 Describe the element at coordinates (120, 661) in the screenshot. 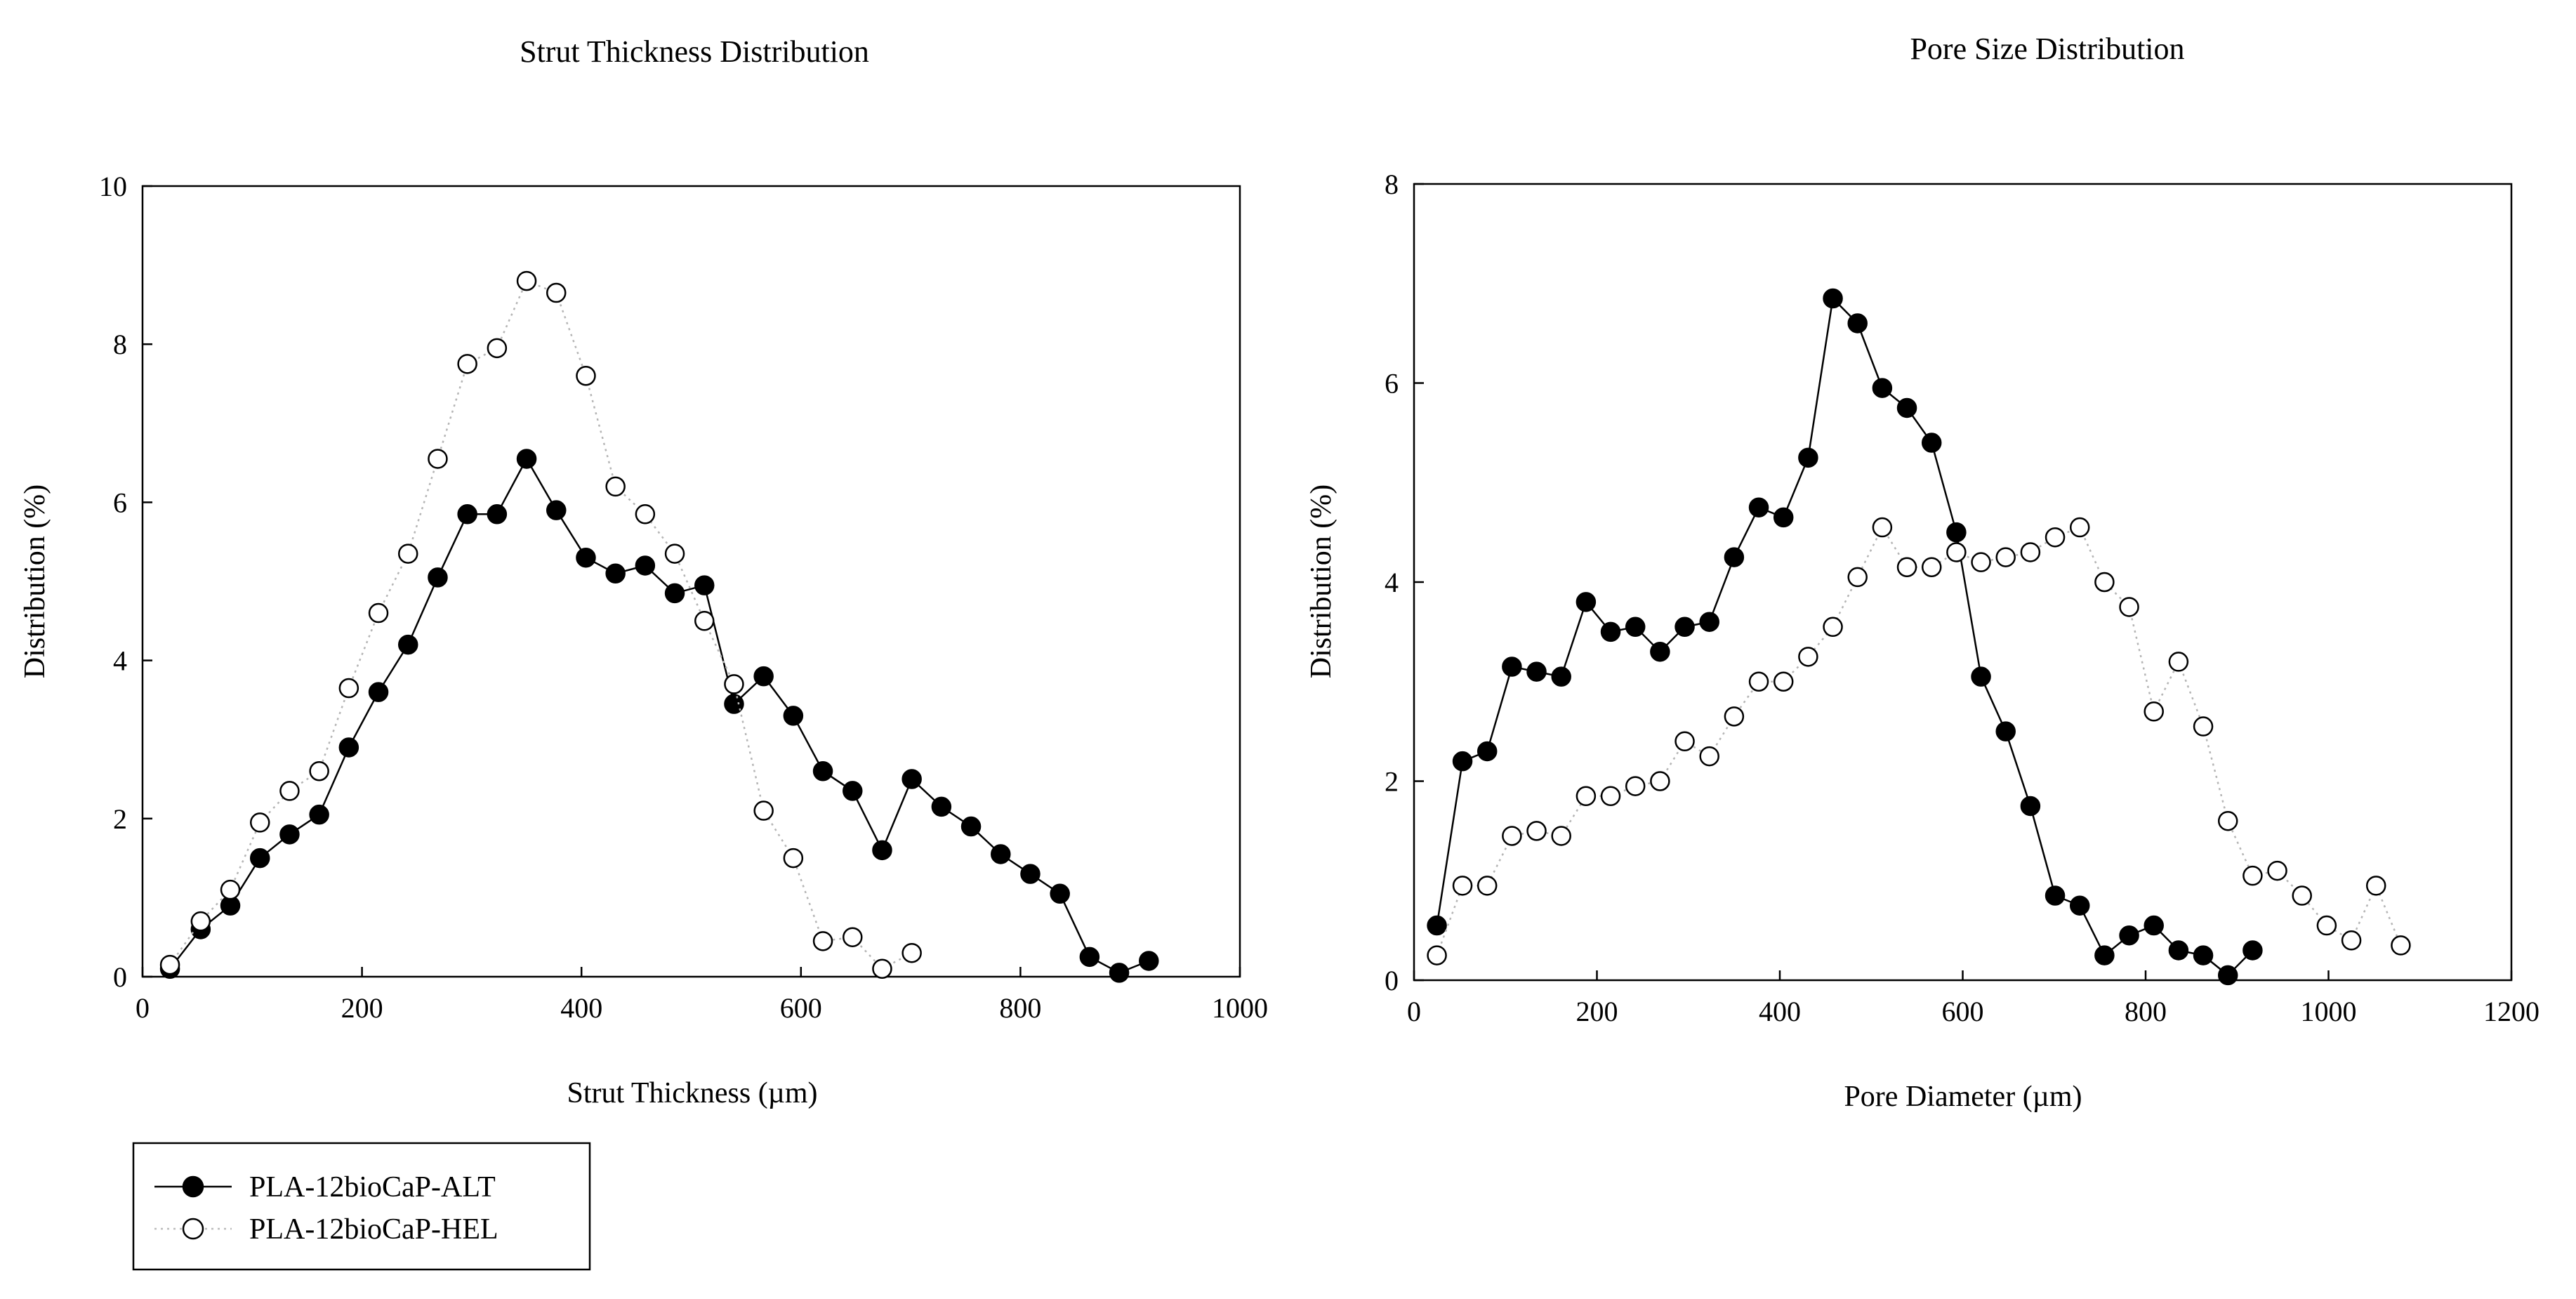

I see `strut-y-tick-label-2: 4` at that location.